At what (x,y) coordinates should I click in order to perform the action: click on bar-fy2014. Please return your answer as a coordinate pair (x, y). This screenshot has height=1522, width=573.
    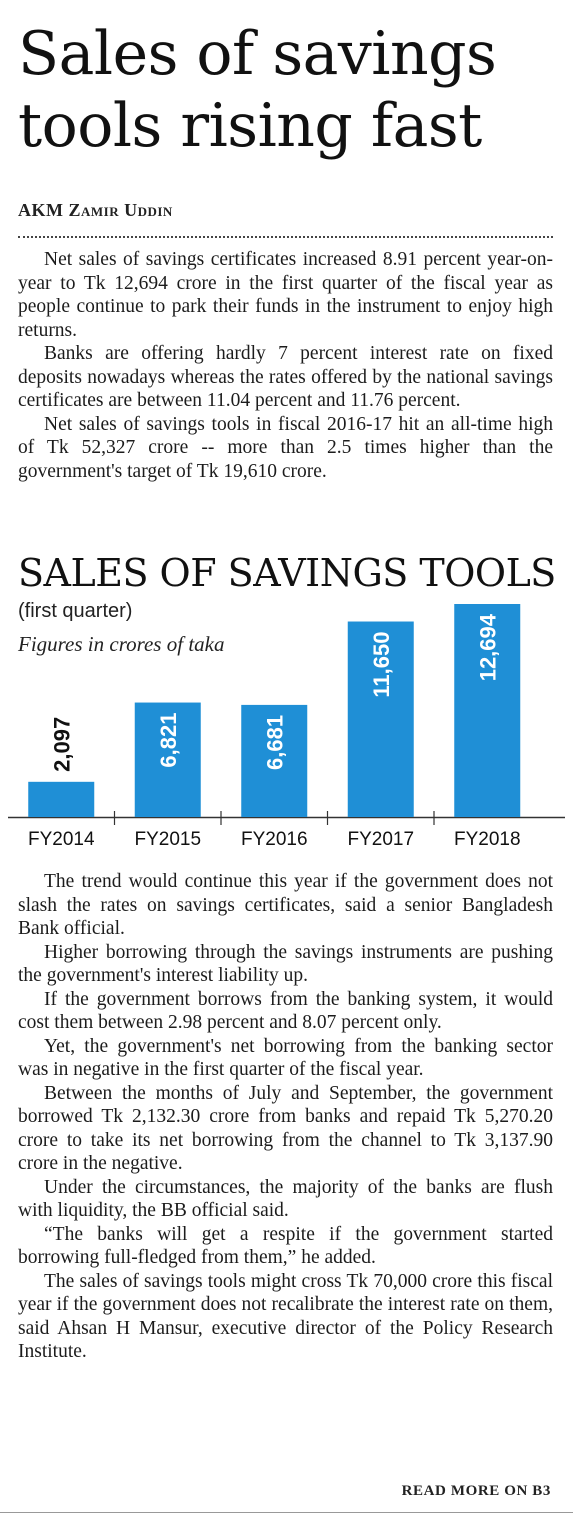
    Looking at the image, I should click on (61, 799).